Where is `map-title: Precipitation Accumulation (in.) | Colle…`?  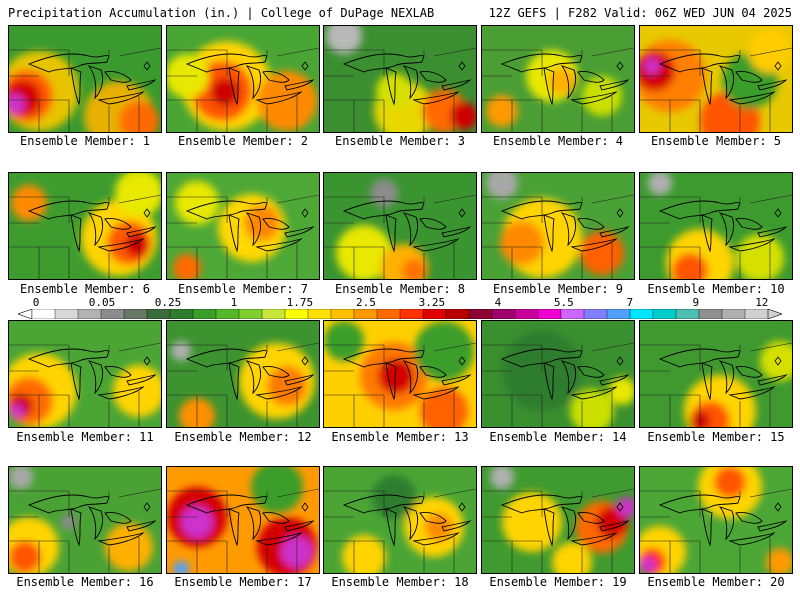
map-title: Precipitation Accumulation (in.) | Colle… is located at coordinates (221, 13).